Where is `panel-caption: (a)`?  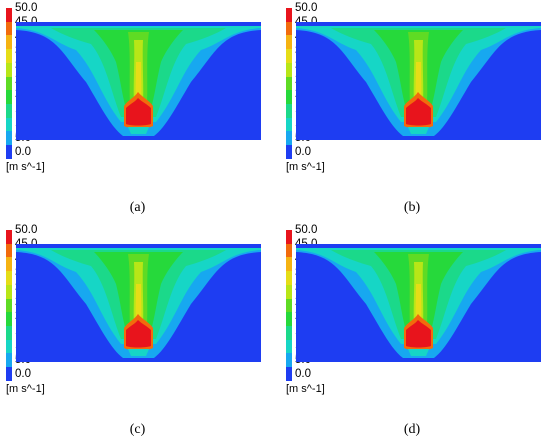 panel-caption: (a) is located at coordinates (137, 207).